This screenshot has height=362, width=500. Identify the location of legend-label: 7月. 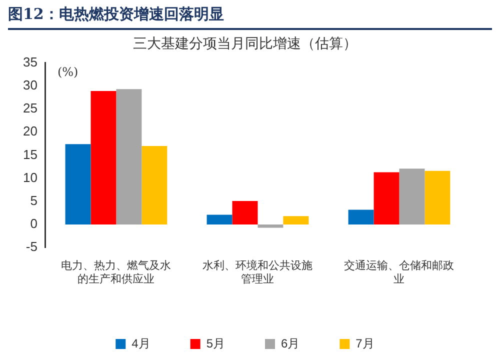
(365, 343).